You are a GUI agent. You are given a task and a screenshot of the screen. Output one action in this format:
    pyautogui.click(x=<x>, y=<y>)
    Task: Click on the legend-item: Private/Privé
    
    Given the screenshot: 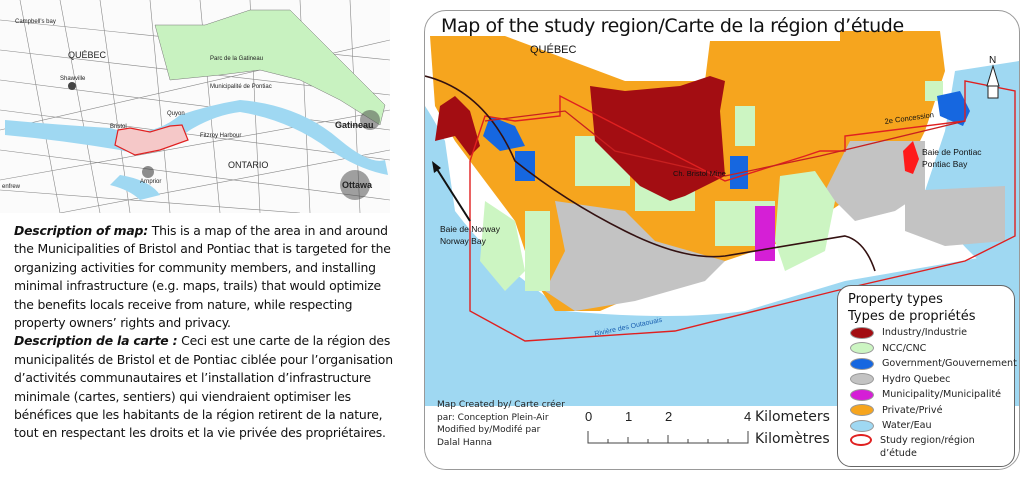 What is the action you would take?
    pyautogui.click(x=932, y=411)
    